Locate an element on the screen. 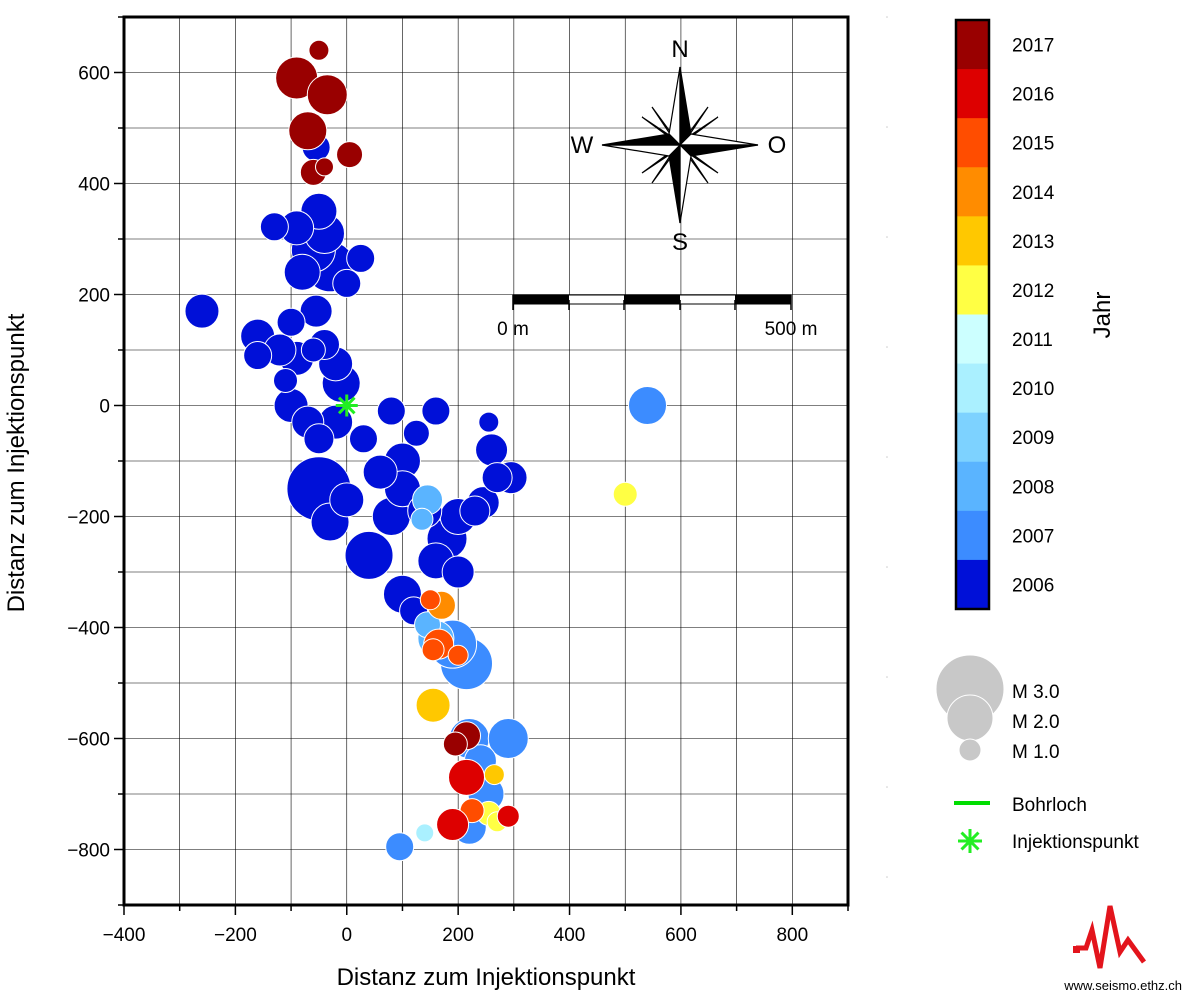 This screenshot has width=1200, height=1000. colorbar-year-label: 2015 is located at coordinates (1033, 144).